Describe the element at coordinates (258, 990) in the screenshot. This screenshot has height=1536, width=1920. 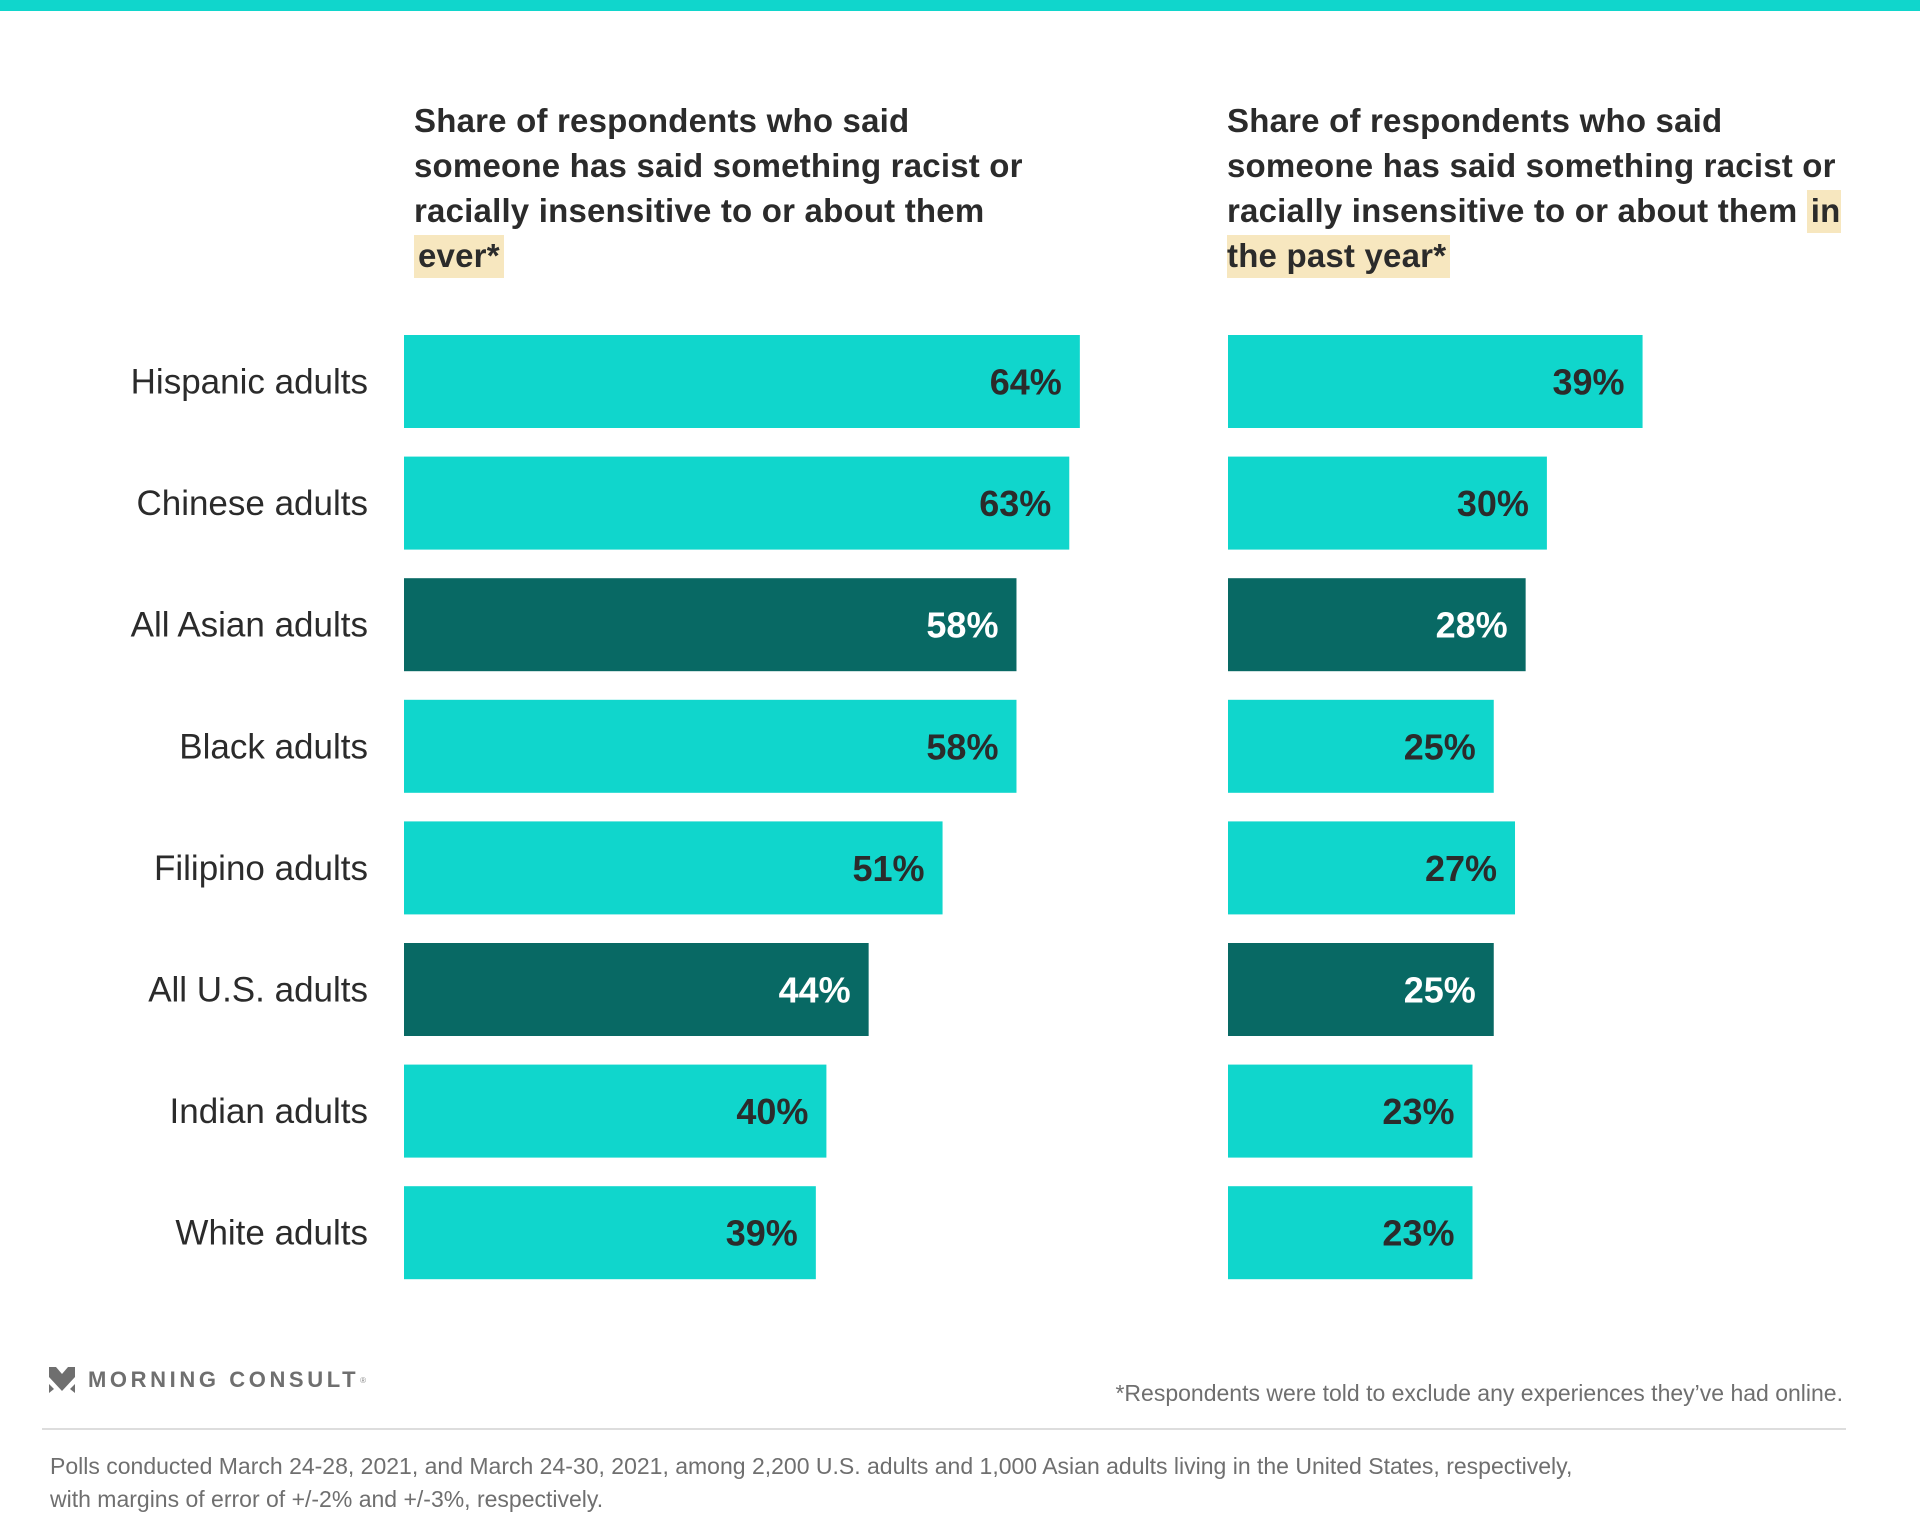
I see `category-label: All U.S. adults` at that location.